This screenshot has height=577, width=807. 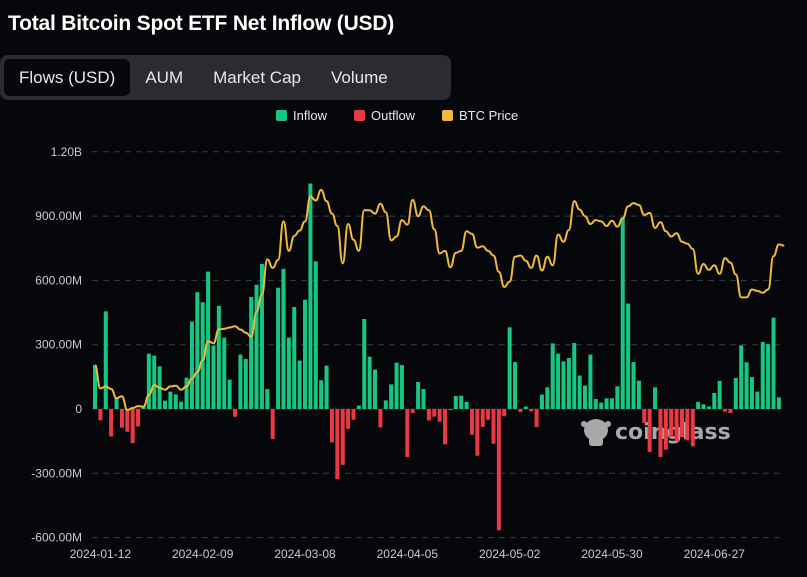 What do you see at coordinates (480, 115) in the screenshot?
I see `legend-btc-price: BTC Price` at bounding box center [480, 115].